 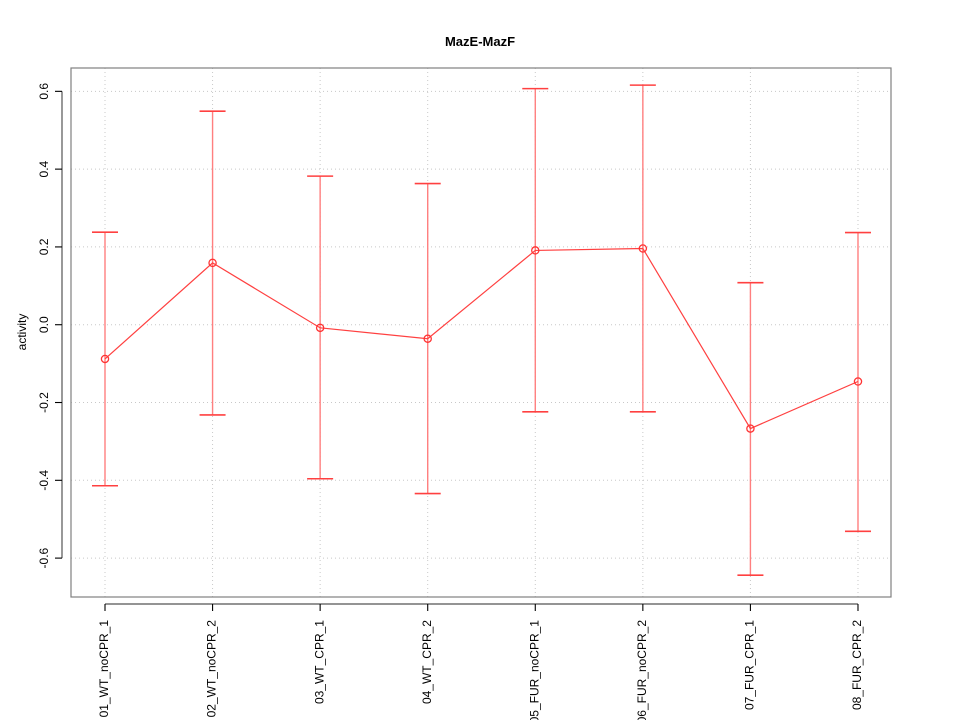 What do you see at coordinates (44, 91) in the screenshot?
I see `y-axis-tick-label: 0.6` at bounding box center [44, 91].